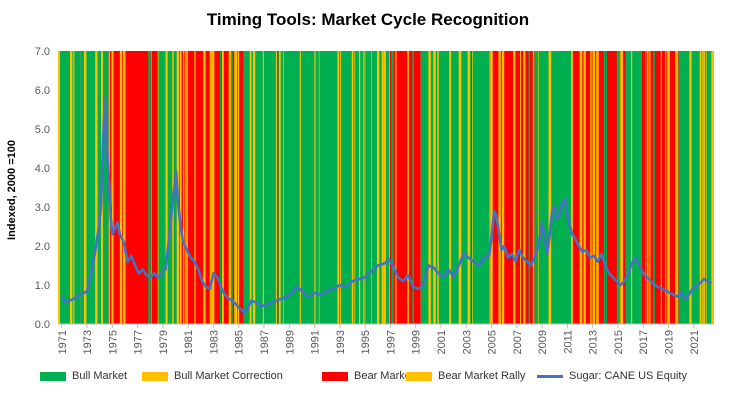  What do you see at coordinates (214, 342) in the screenshot?
I see `x-tick-label: 1983` at bounding box center [214, 342].